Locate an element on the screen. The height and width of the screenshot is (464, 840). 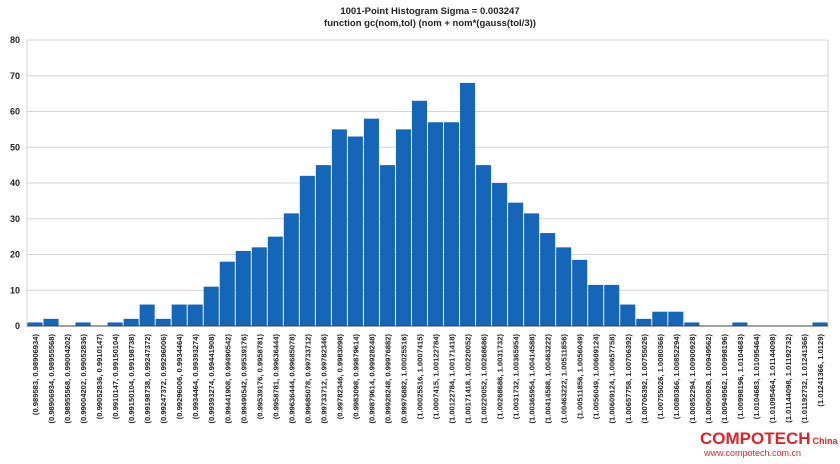
y-tick-label: 50 is located at coordinates (15, 147).